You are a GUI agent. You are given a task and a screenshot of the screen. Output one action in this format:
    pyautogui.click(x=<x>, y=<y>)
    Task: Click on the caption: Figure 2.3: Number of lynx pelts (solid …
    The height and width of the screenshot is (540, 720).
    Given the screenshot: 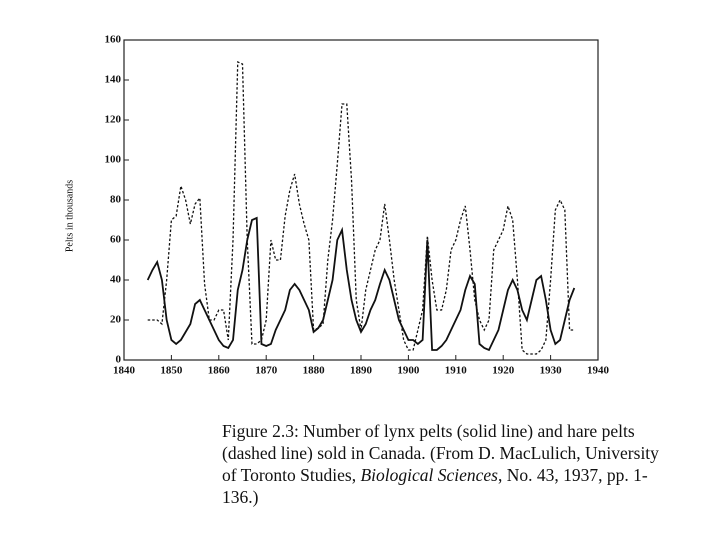 What is the action you would take?
    pyautogui.click(x=444, y=464)
    